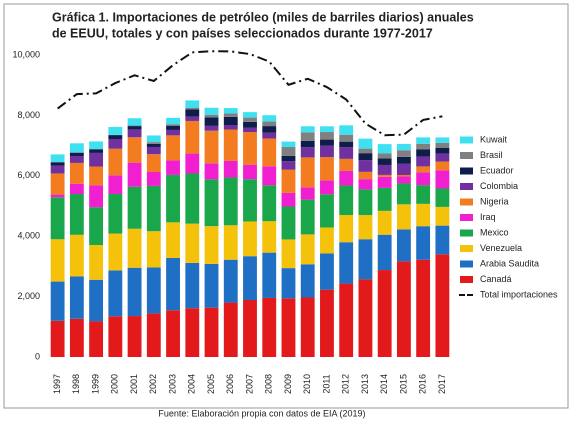 The height and width of the screenshot is (425, 572). What do you see at coordinates (423, 384) in the screenshot?
I see `x-tick-label: 2016` at bounding box center [423, 384].